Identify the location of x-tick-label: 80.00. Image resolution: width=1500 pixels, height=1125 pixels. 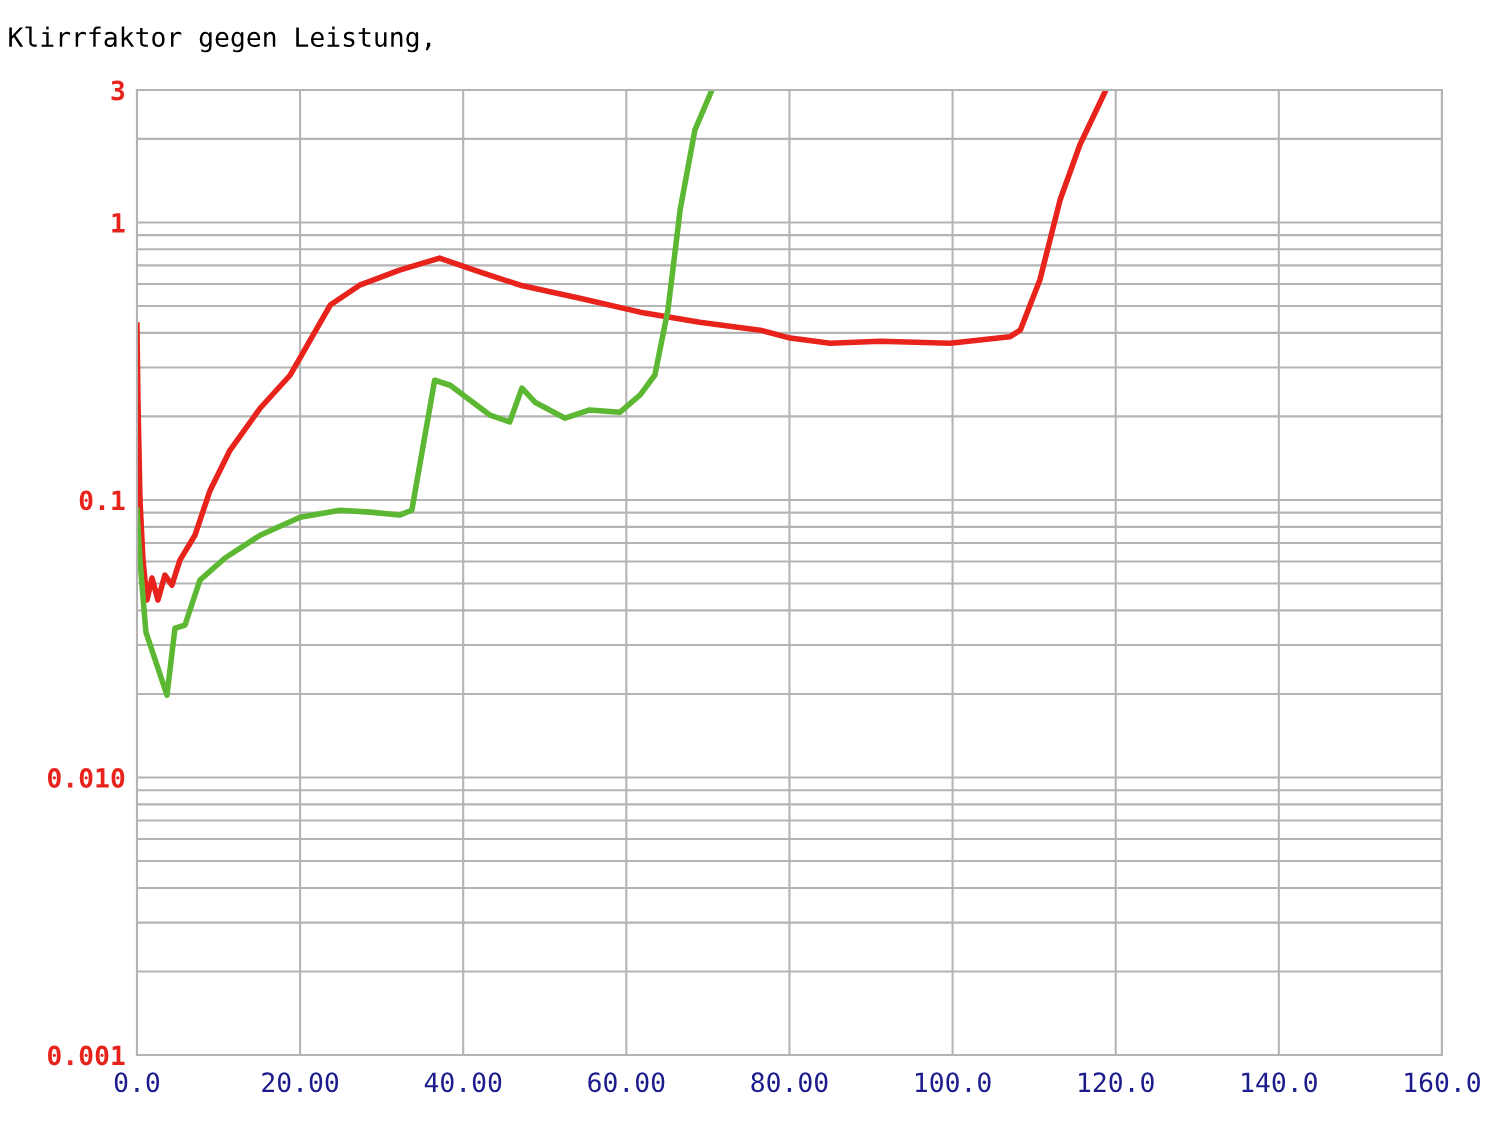
(789, 1082).